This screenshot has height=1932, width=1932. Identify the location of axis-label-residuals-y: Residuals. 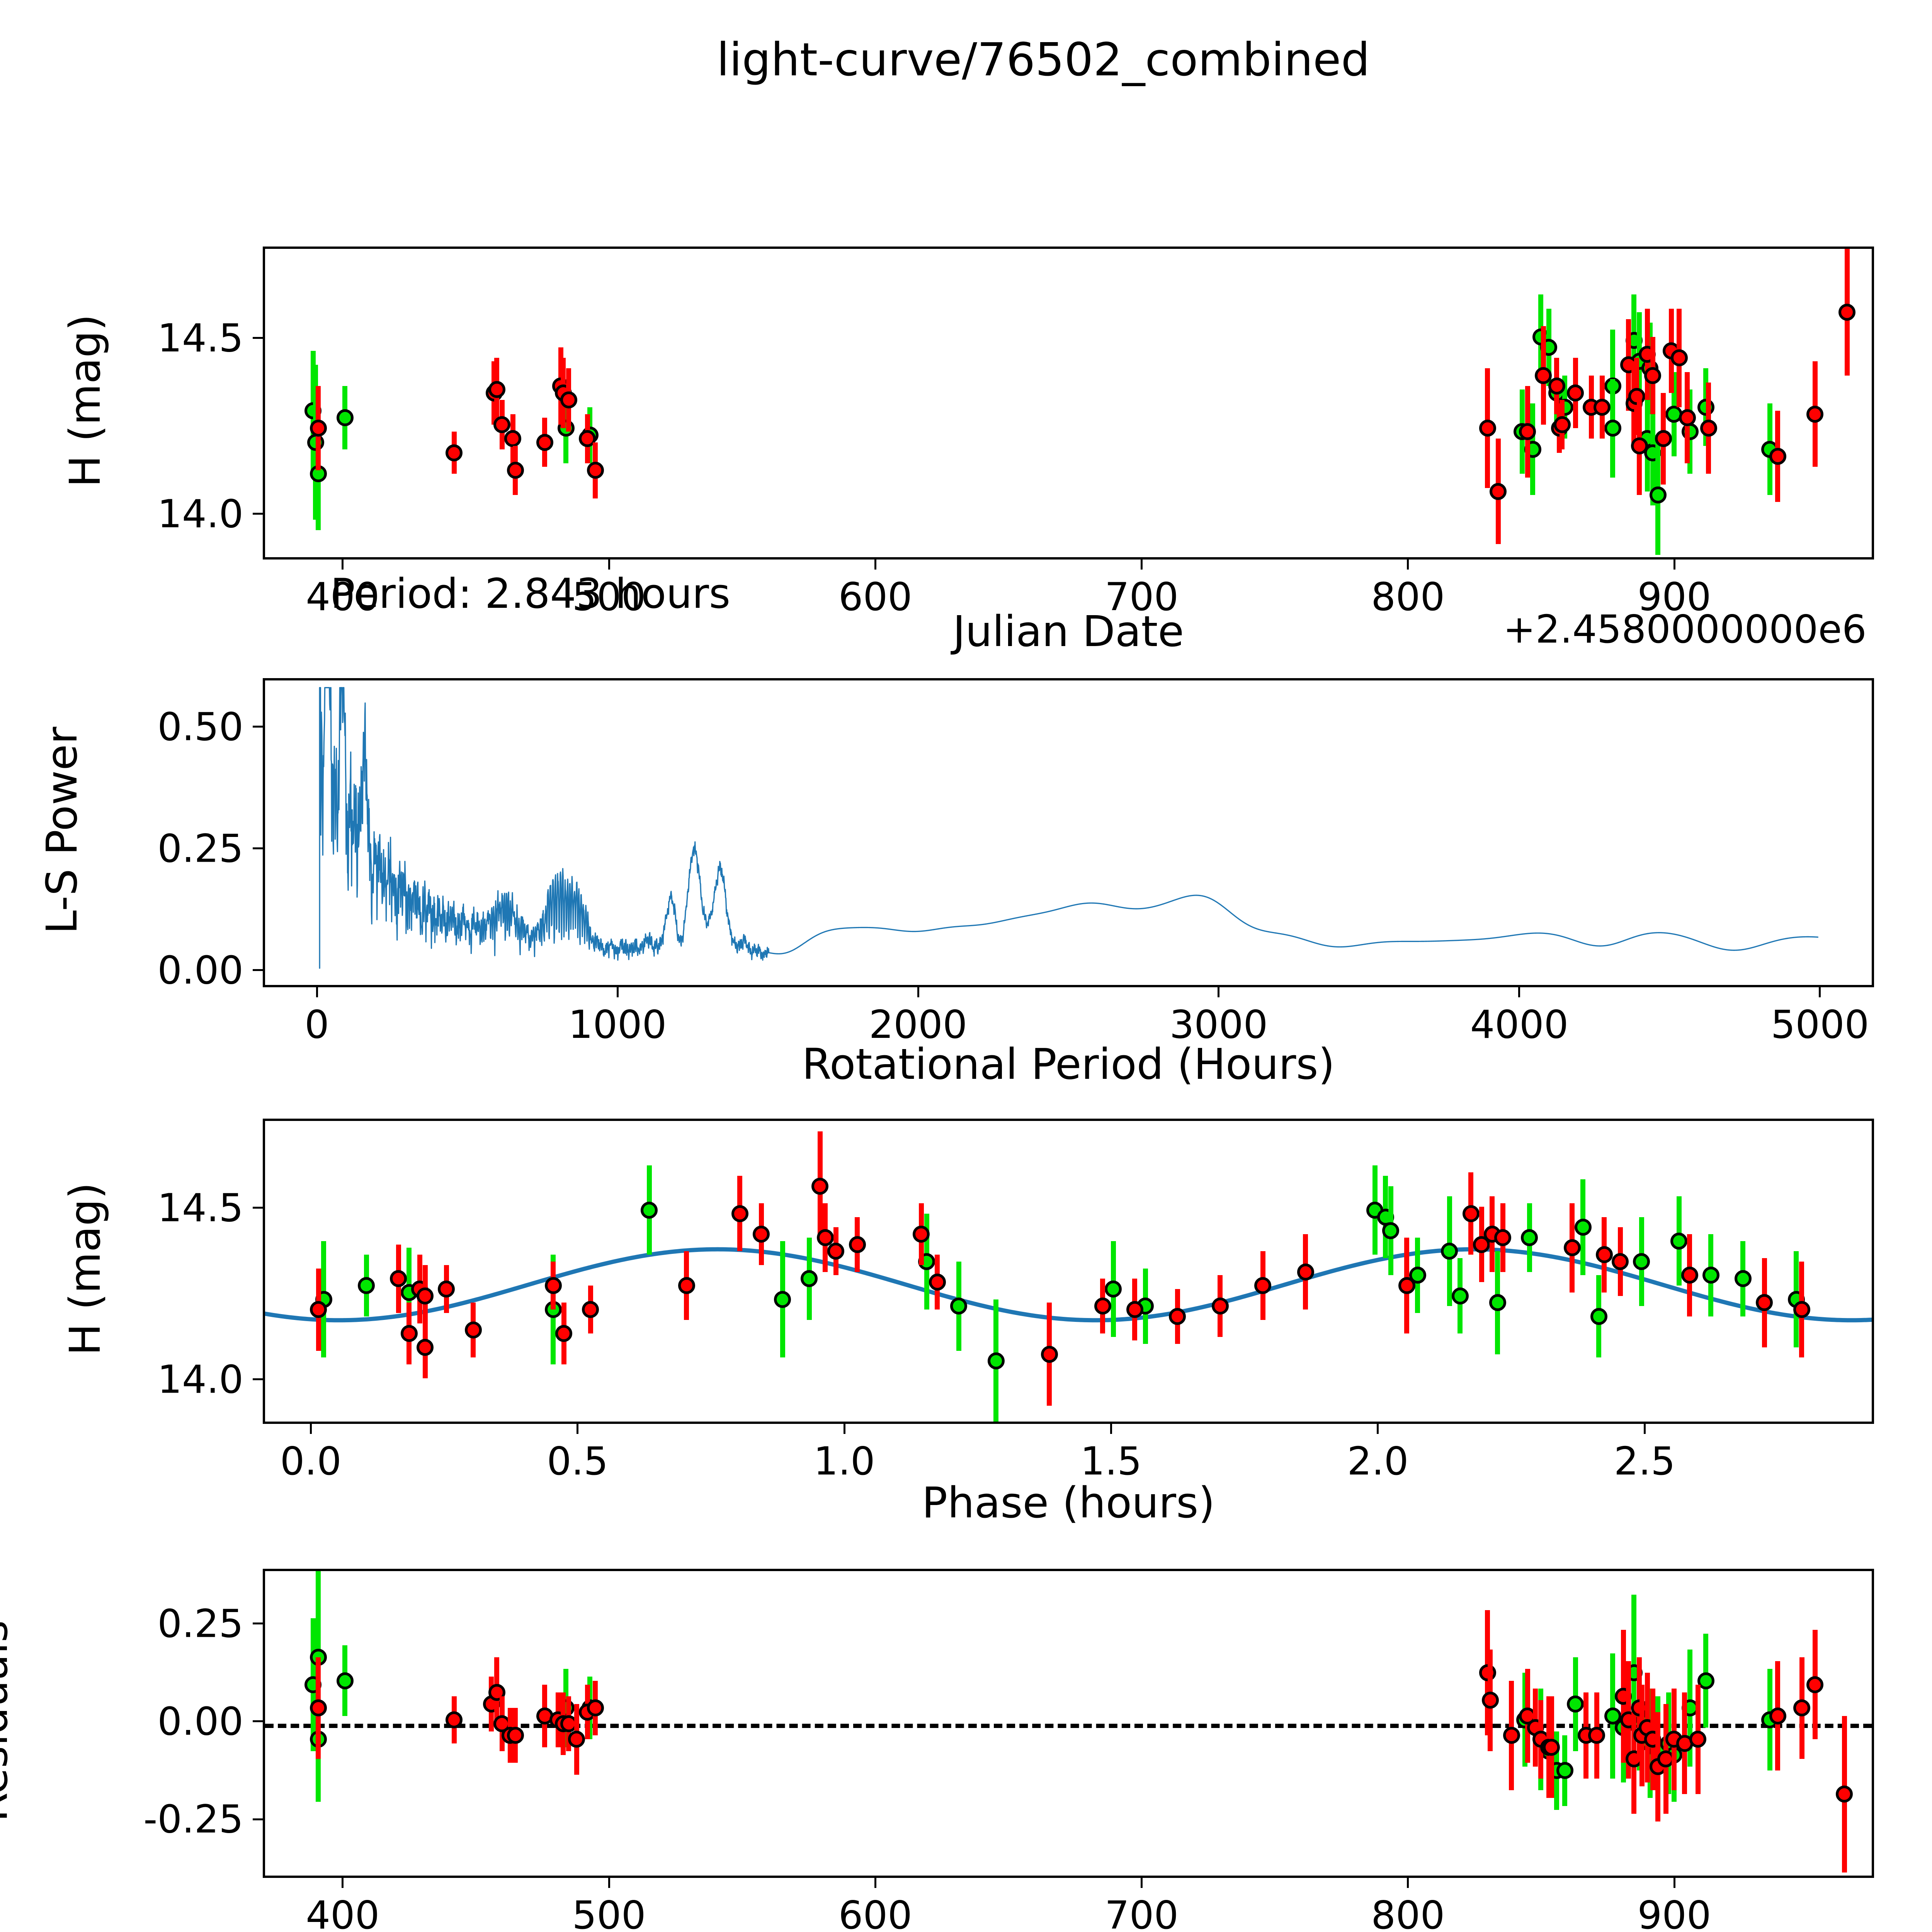
(8, 1721).